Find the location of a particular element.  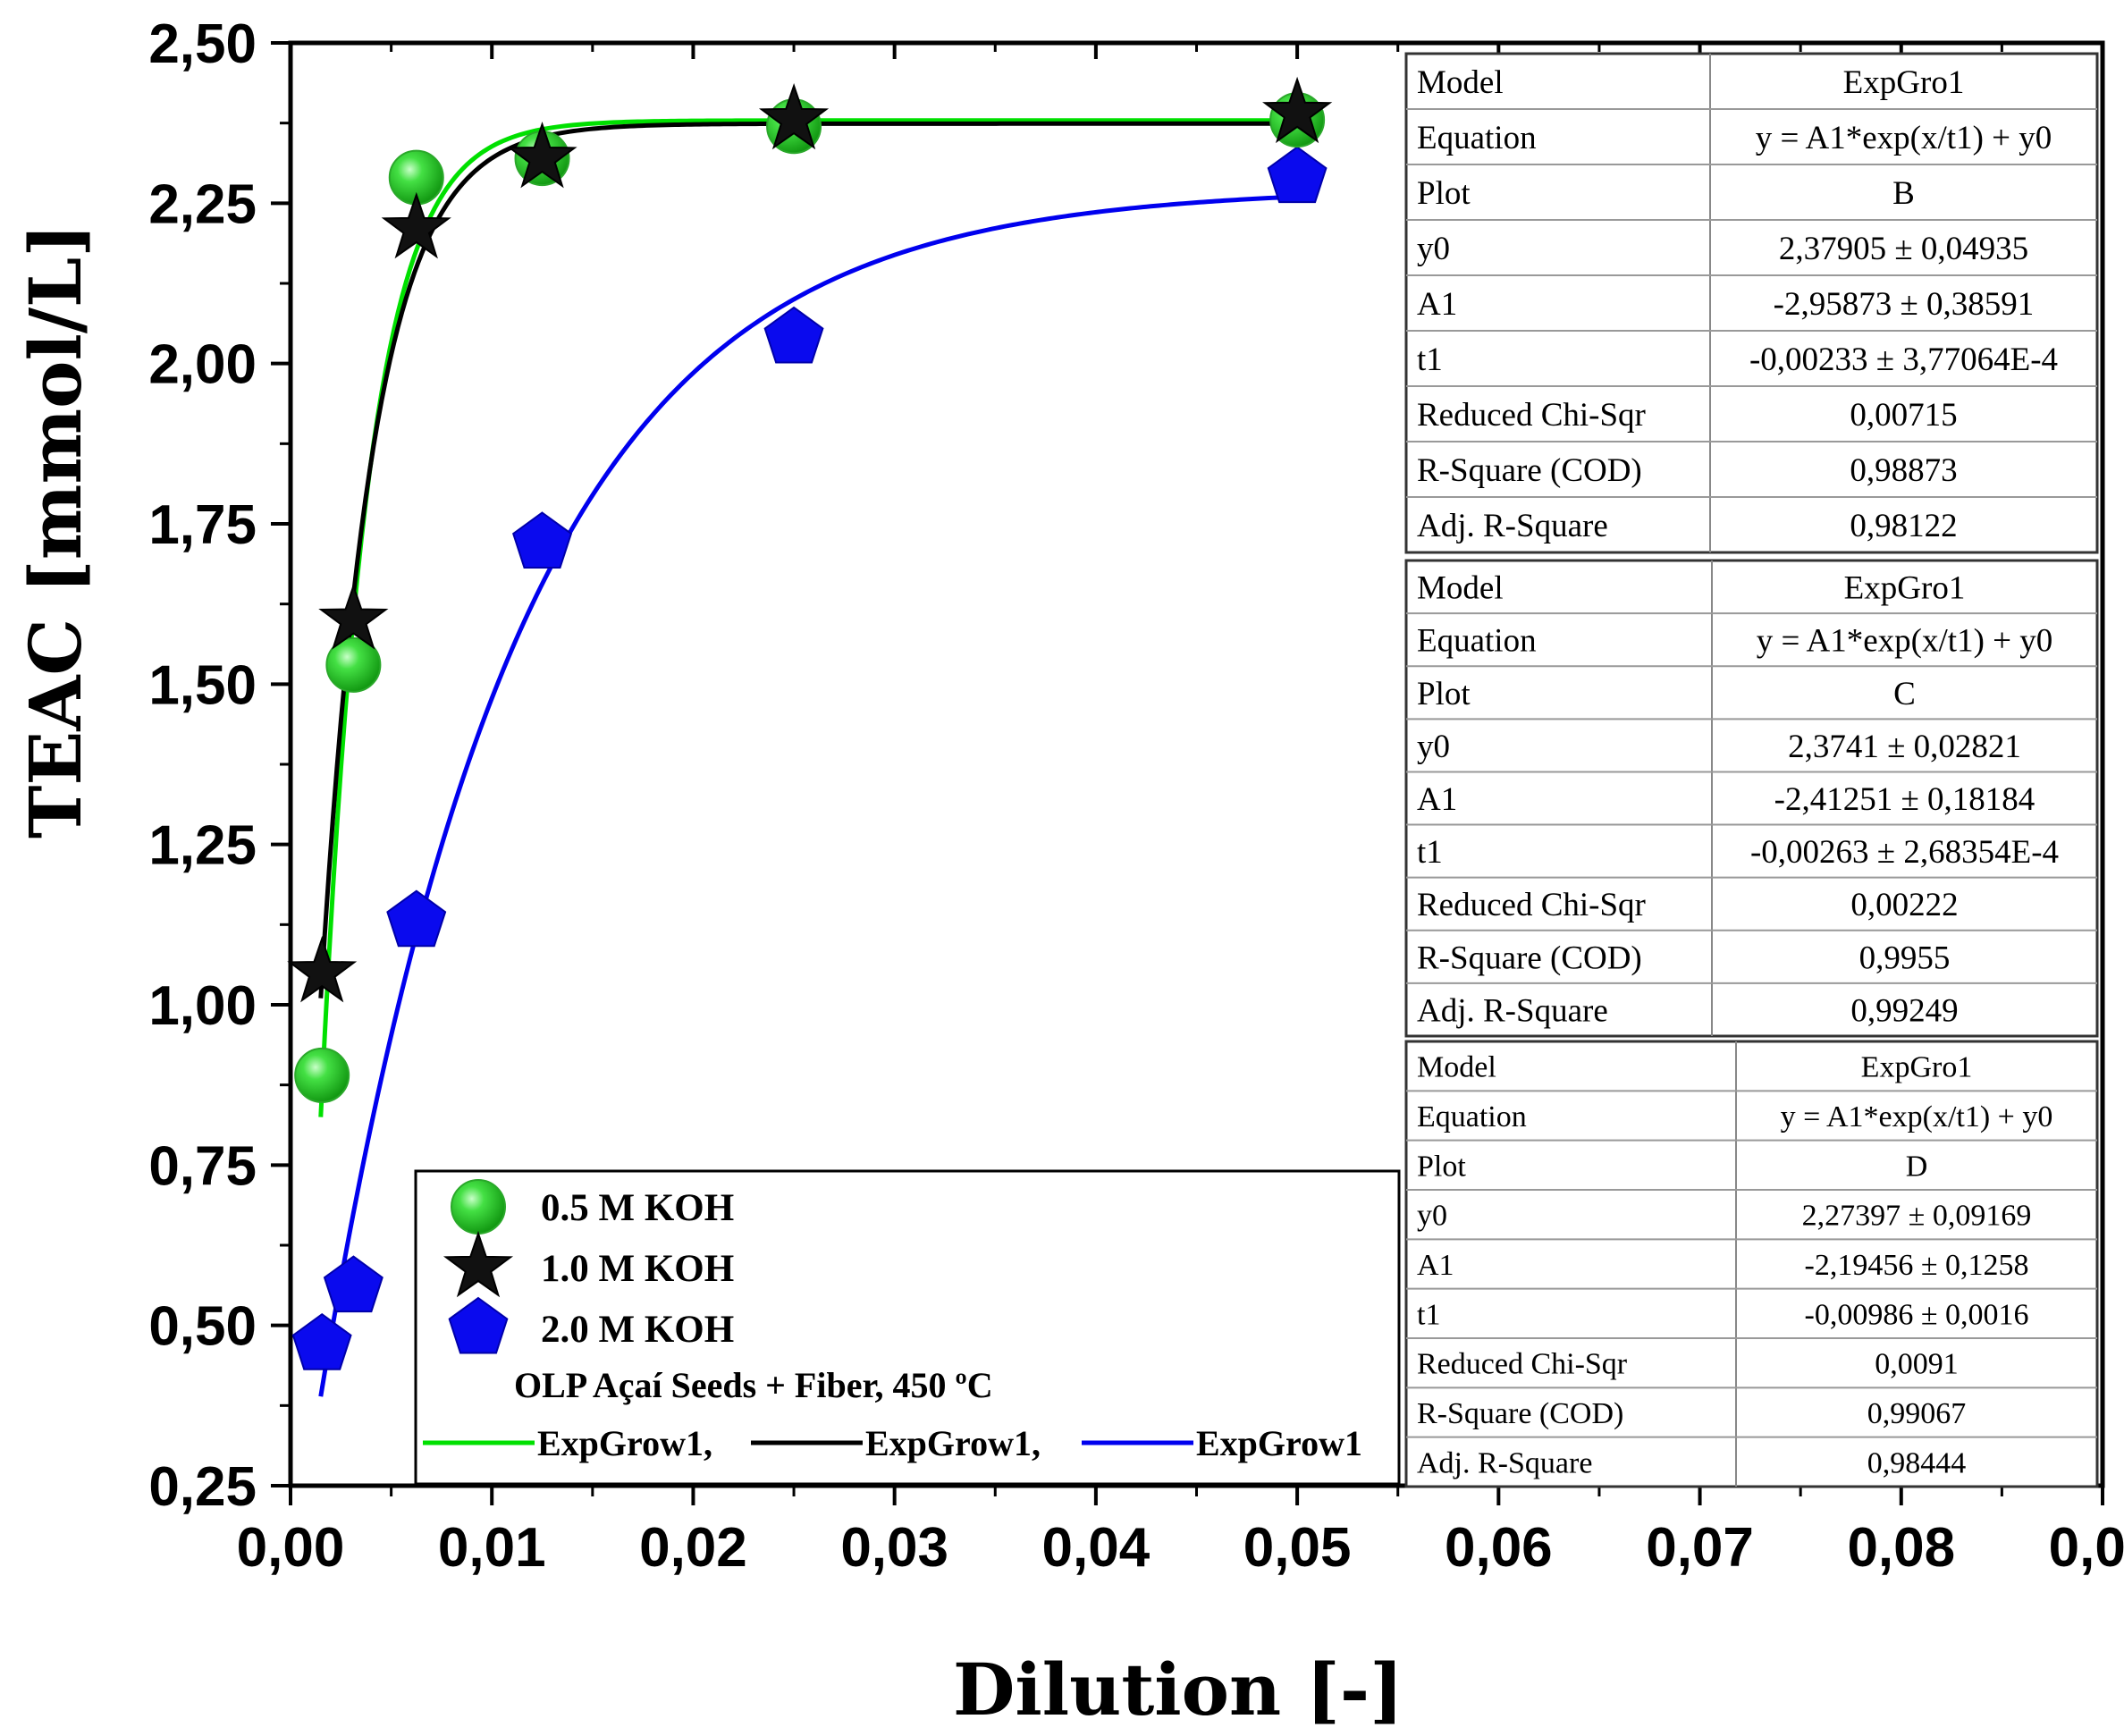

table-param-value: 0,00222 is located at coordinates (1904, 905).